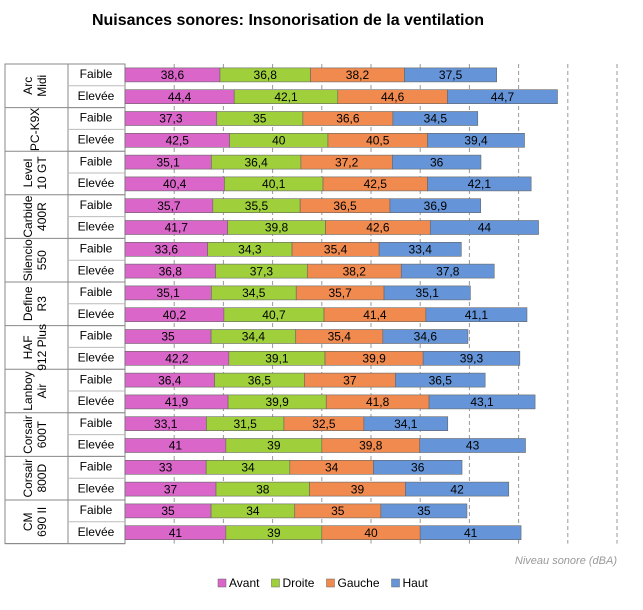  I want to click on value-label: 44,7, so click(503, 97).